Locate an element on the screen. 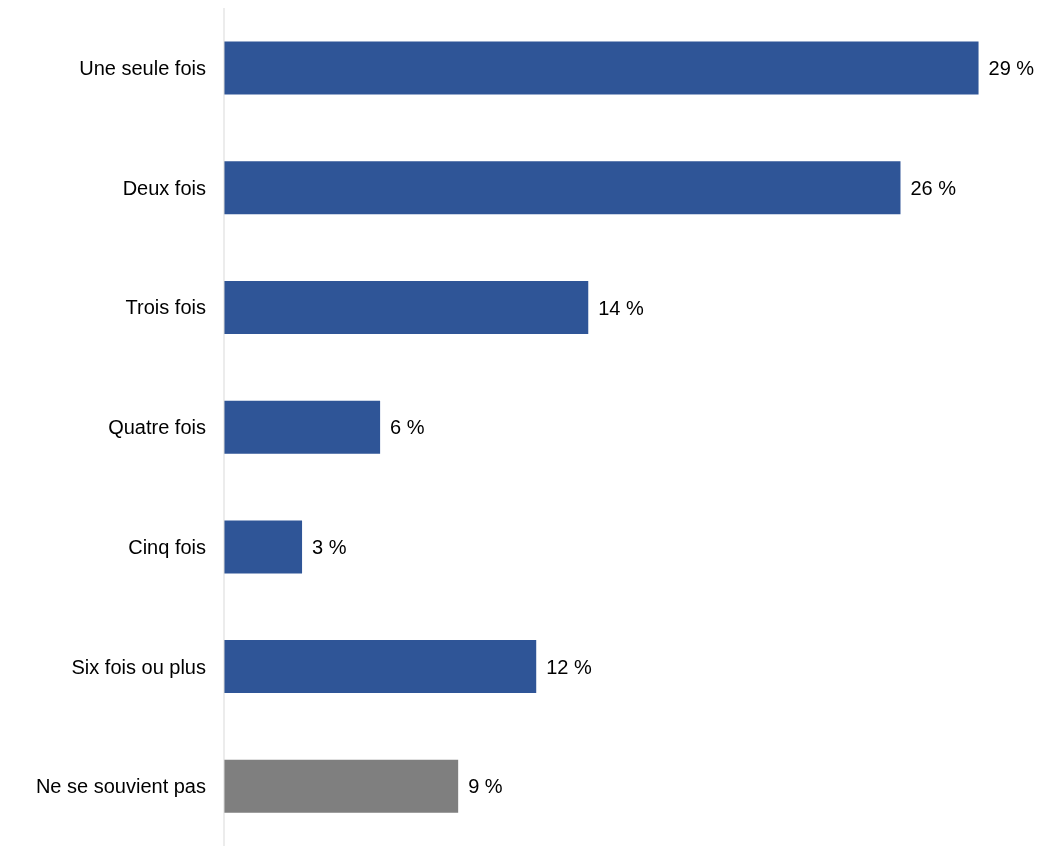 This screenshot has width=1062, height=854. data-label: 3 % is located at coordinates (329, 546).